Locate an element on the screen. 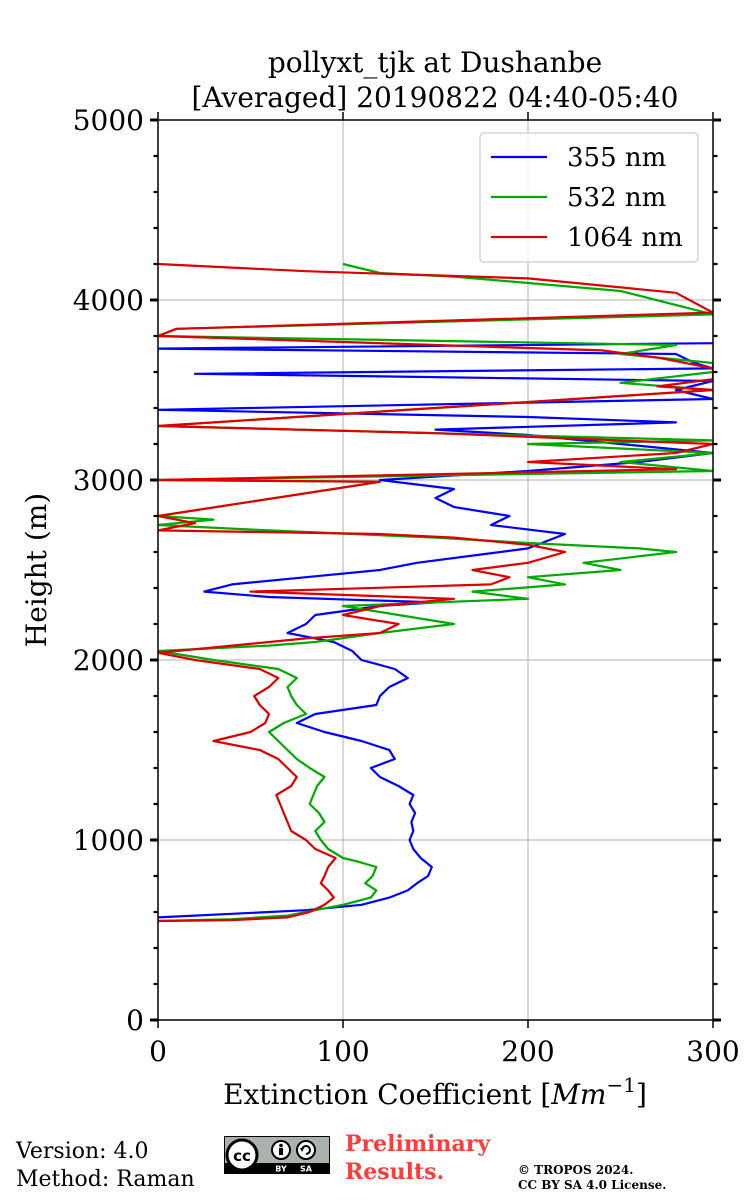  sa-label: SA is located at coordinates (306, 1169).